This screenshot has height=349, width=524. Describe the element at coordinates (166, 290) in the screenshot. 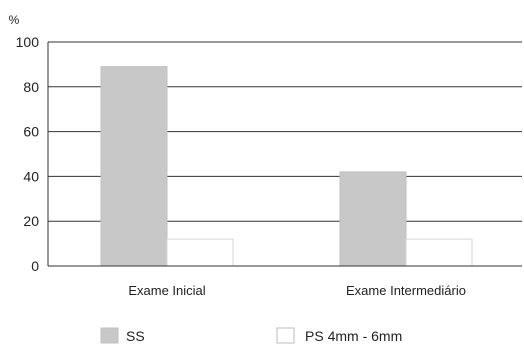

I see `x-category-label-0: Exame Inicial` at that location.